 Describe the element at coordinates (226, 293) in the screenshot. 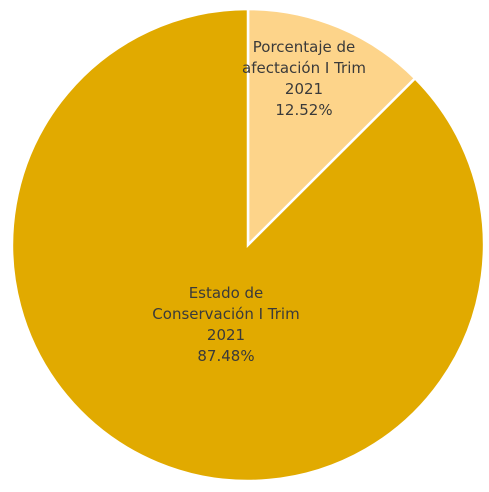

I see `slice-category-label-line: Estado de` at that location.